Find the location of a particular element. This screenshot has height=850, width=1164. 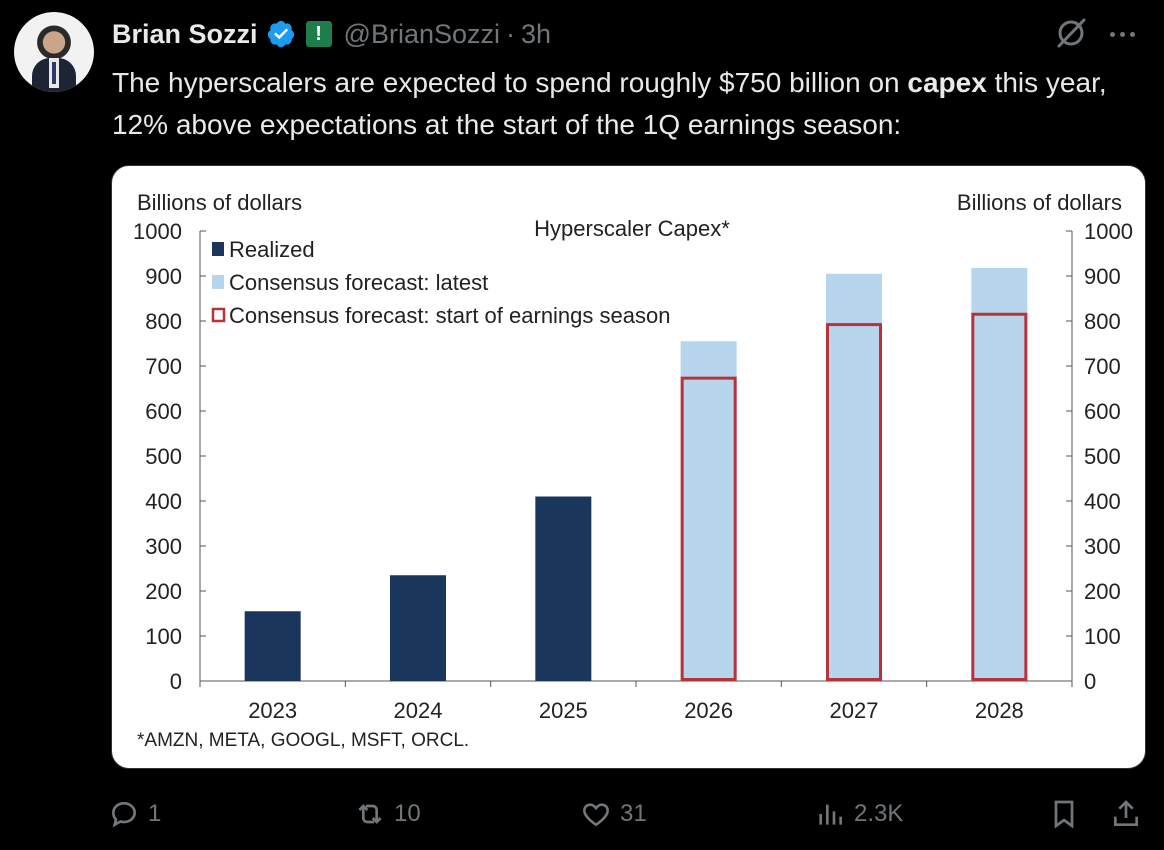

action-bar: 1 10 31 2.3K is located at coordinates (582, 817).